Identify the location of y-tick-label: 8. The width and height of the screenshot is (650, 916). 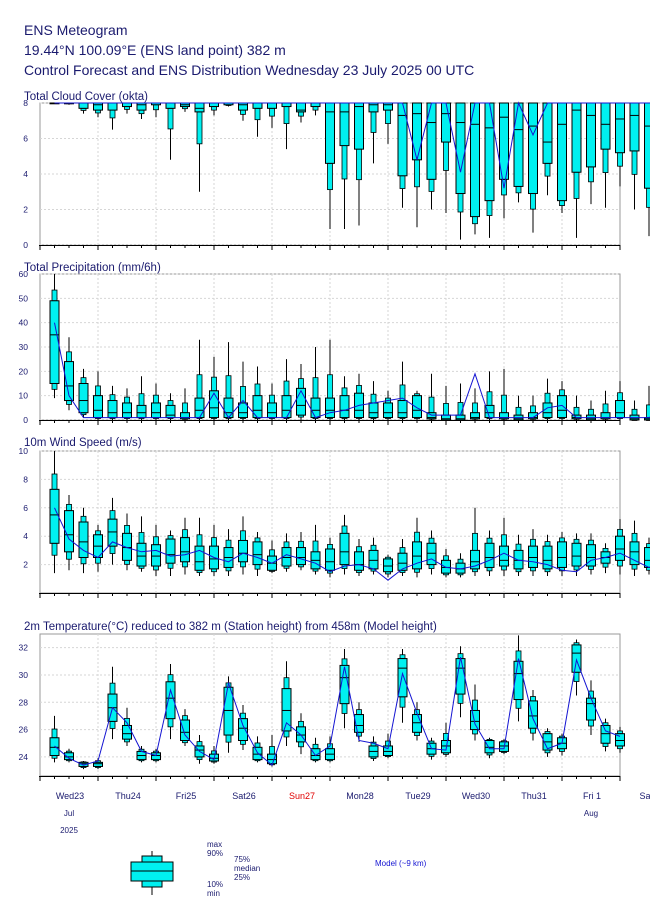
(25, 479).